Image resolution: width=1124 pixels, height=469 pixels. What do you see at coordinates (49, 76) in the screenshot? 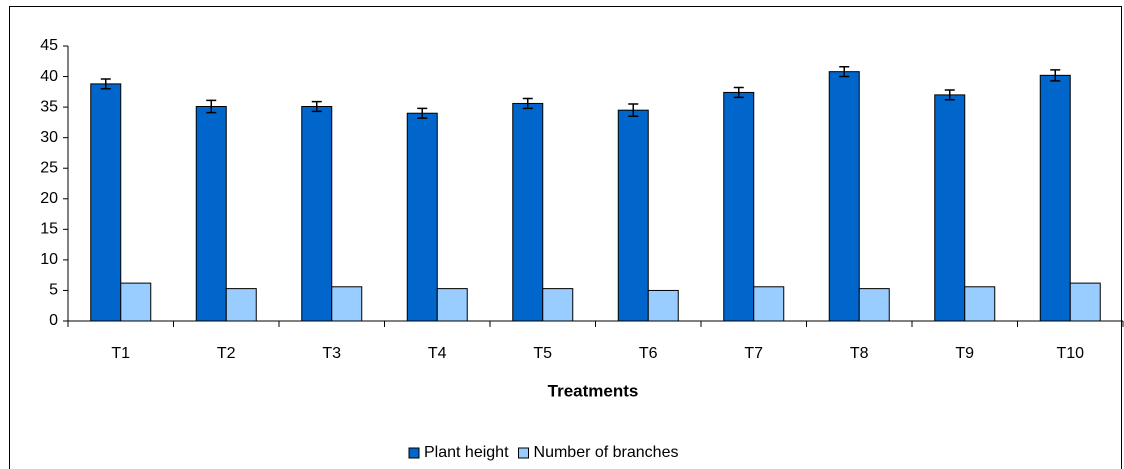
I see `y-tick-label: 40` at bounding box center [49, 76].